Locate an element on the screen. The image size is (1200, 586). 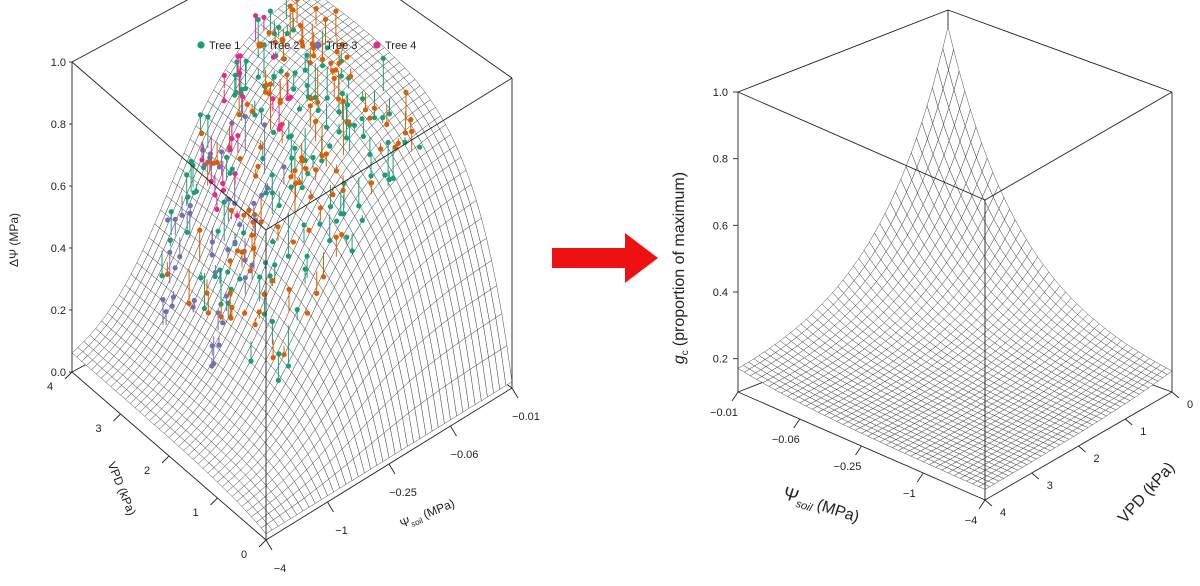
right-vpd-axis-label: VPD (kPa) is located at coordinates (1146, 493).